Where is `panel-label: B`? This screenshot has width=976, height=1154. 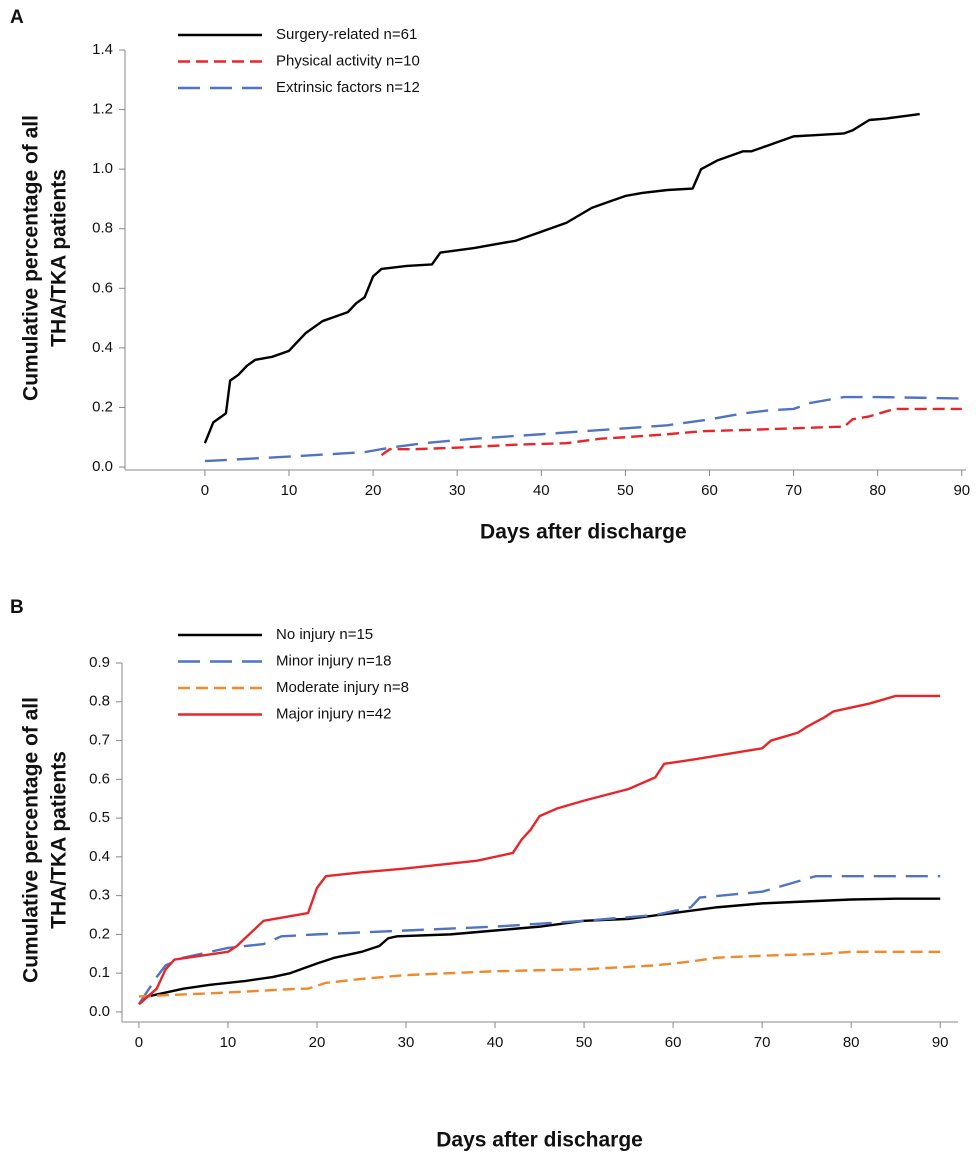
panel-label: B is located at coordinates (17, 607).